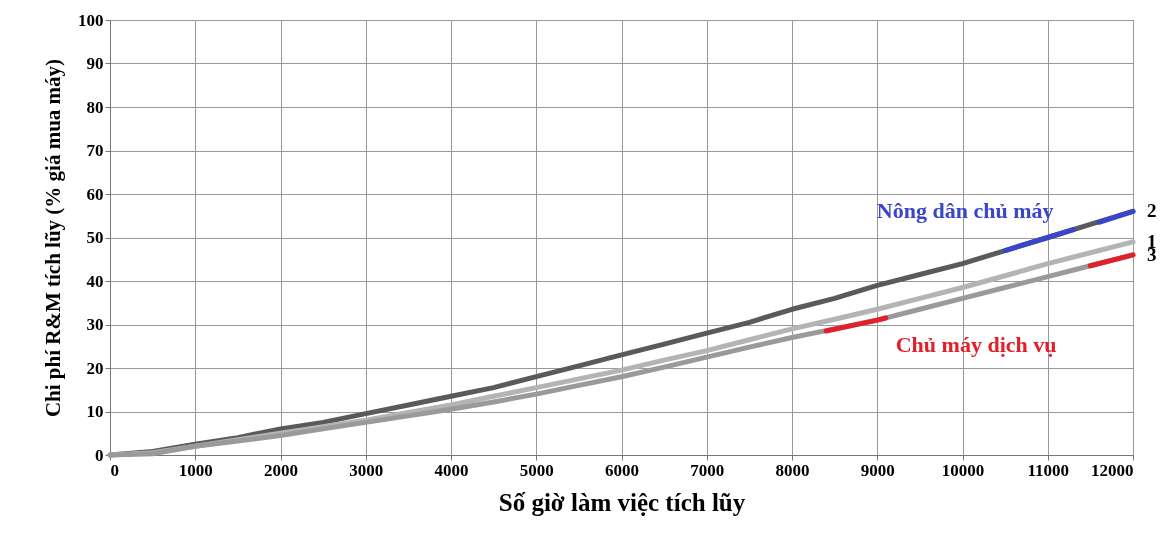 The image size is (1164, 547). I want to click on y-tick-label: 100, so click(91, 20).